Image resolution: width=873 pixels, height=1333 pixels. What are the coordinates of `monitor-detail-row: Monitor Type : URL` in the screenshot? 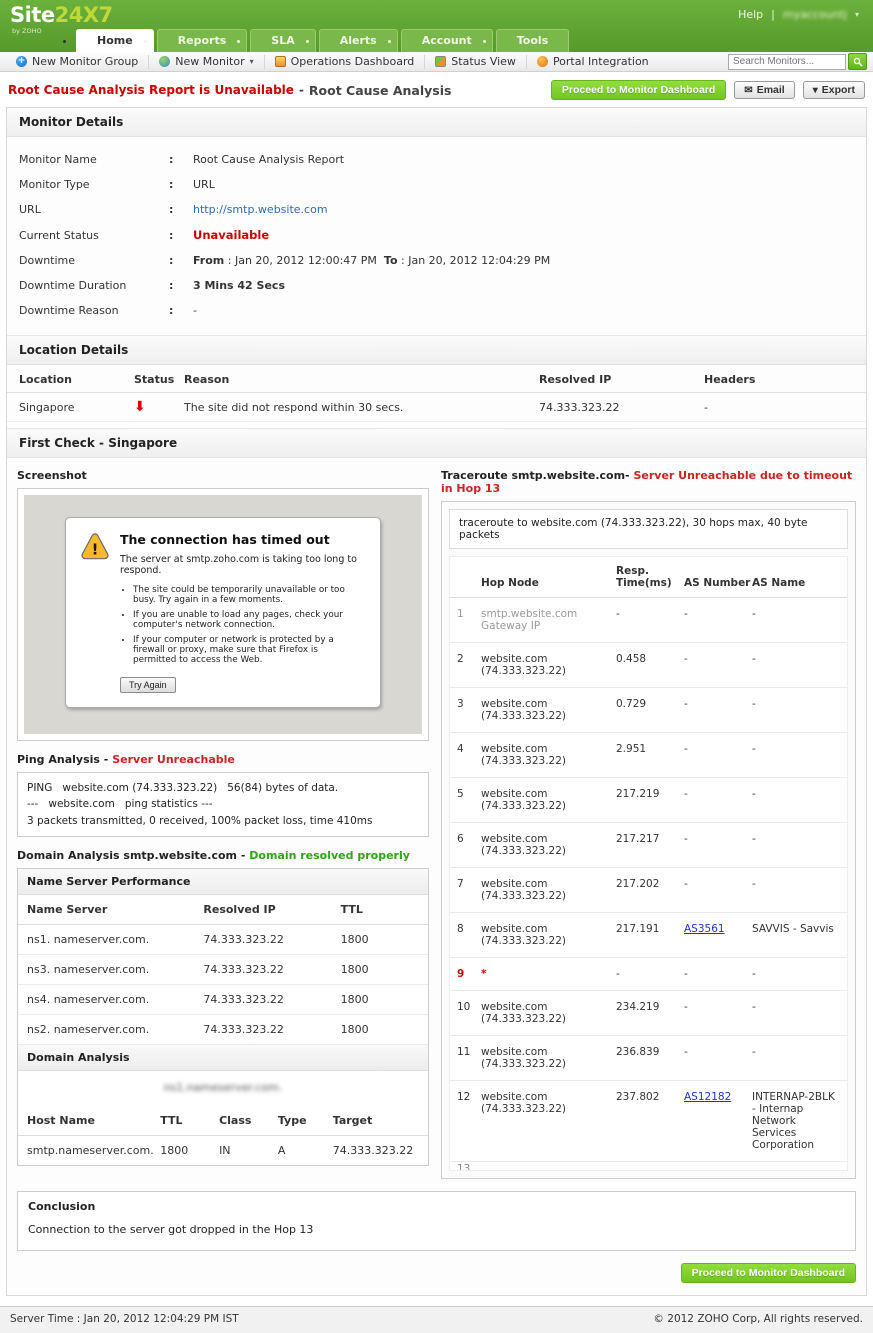 It's located at (436, 184).